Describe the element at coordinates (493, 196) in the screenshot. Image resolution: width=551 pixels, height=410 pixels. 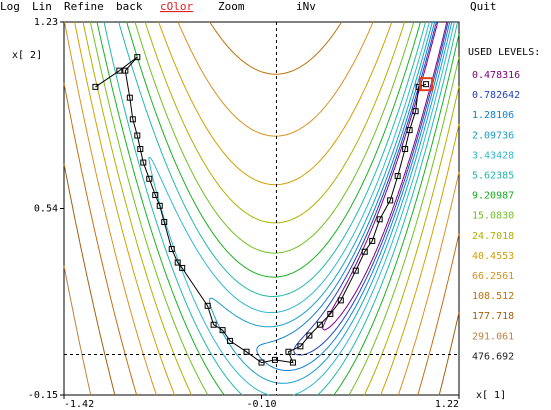
I see `level-label: 9.20987` at that location.